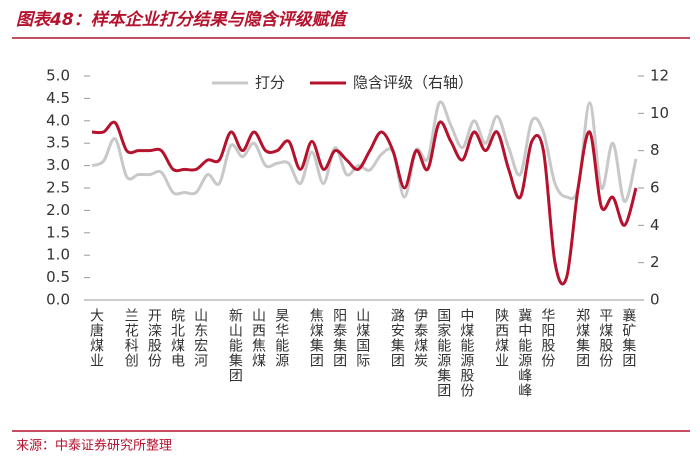  Describe the element at coordinates (131, 338) in the screenshot. I see `x-tick-label: 兰花科创` at that location.